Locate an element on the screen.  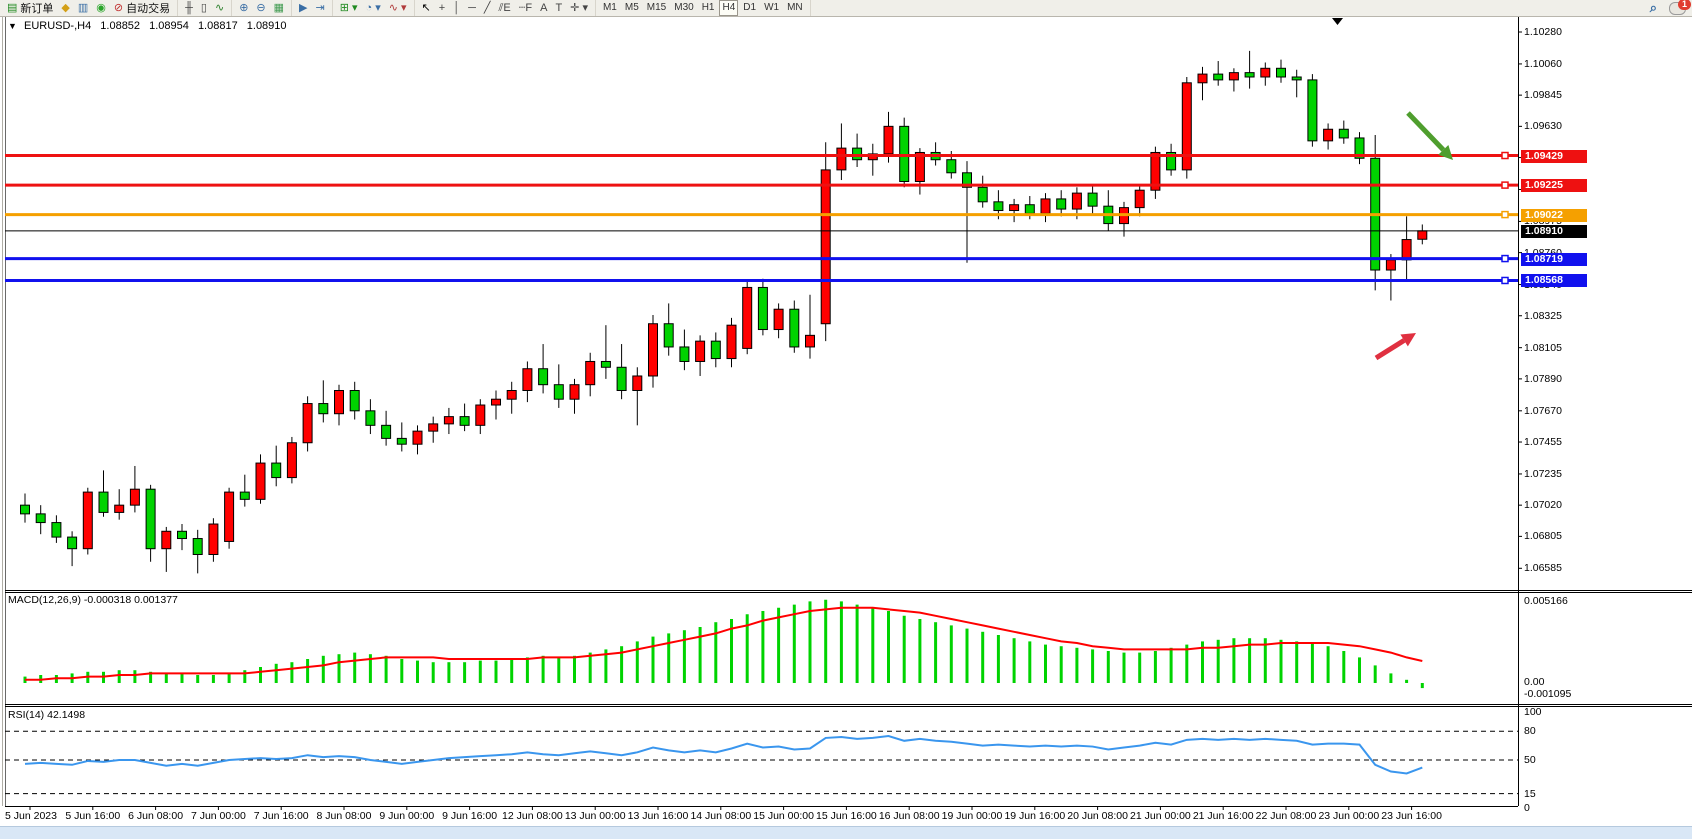
fibonacci-tool: ┄F is located at coordinates (525, 8).